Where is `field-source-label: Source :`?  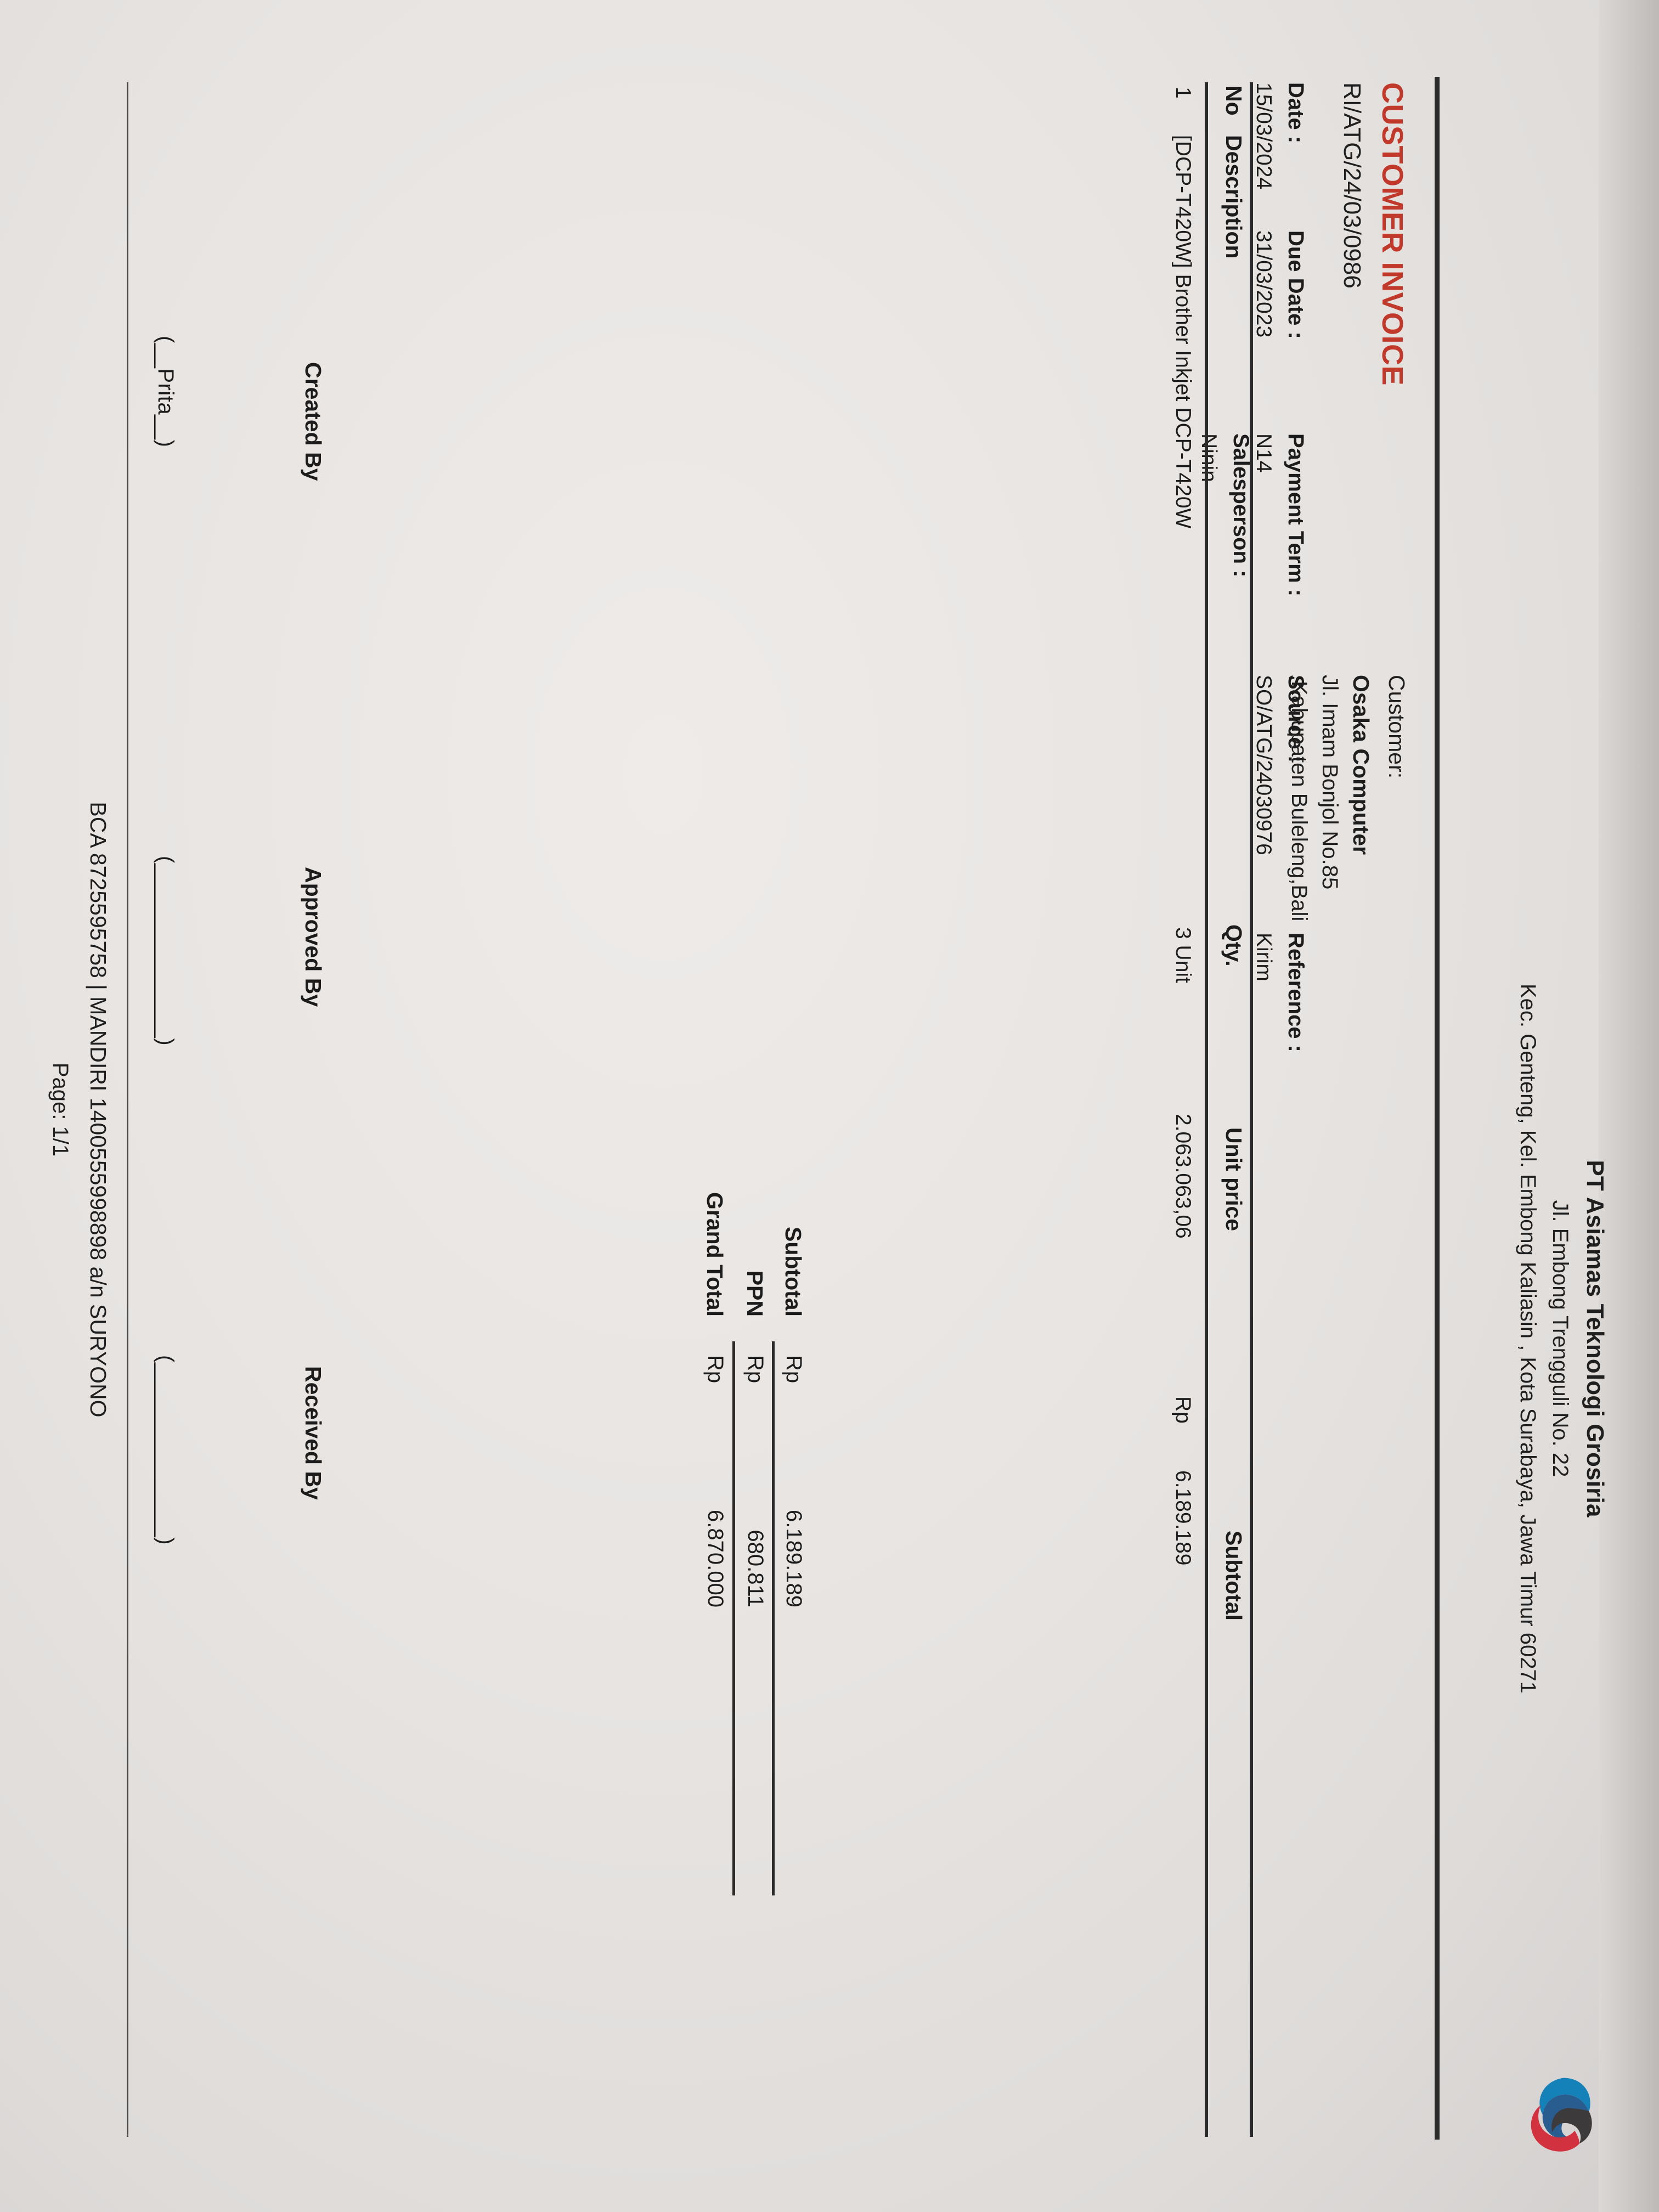 field-source-label: Source : is located at coordinates (1296, 719).